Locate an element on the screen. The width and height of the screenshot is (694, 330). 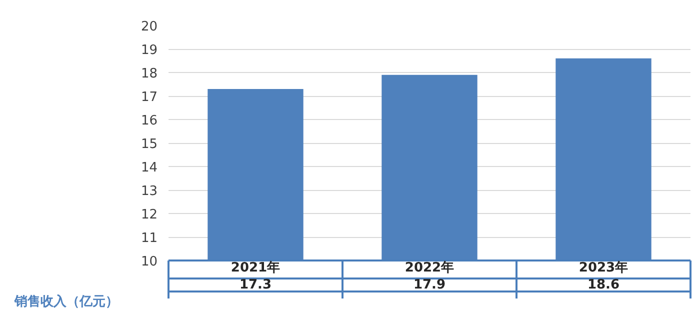
y-tick-label: 18 is located at coordinates (149, 74).